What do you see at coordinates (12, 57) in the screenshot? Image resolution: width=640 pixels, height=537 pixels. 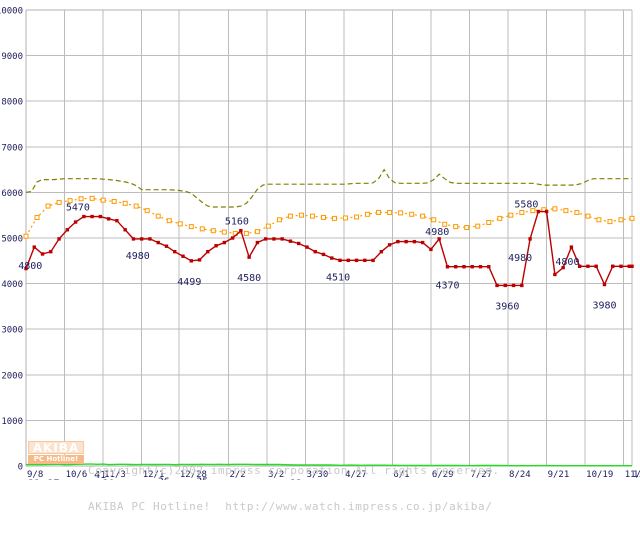 I see `y-axis-tick-label: 9000` at bounding box center [12, 57].